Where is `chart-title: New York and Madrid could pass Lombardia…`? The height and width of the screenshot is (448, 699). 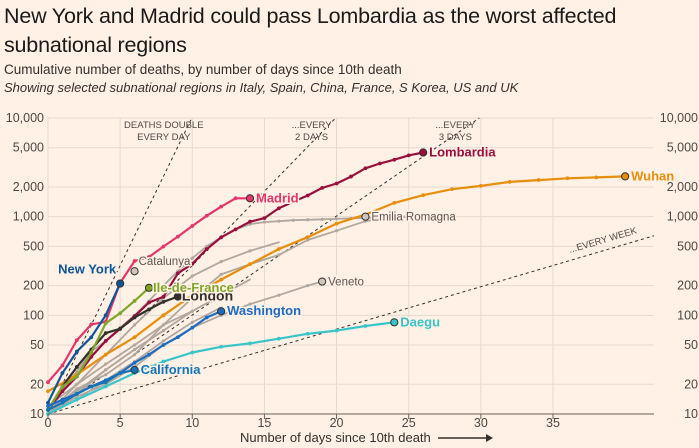
chart-title: New York and Madrid could pass Lombardia… is located at coordinates (310, 30).